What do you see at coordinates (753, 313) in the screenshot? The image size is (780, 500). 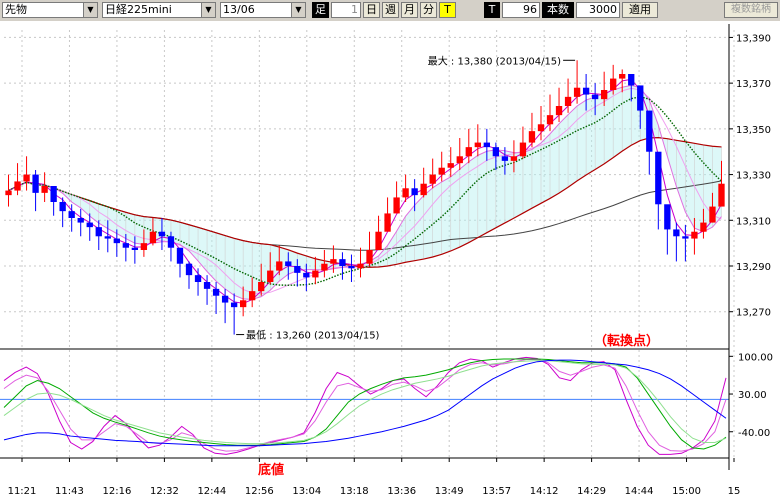 I see `y-tick-label: 13,270` at bounding box center [753, 313].